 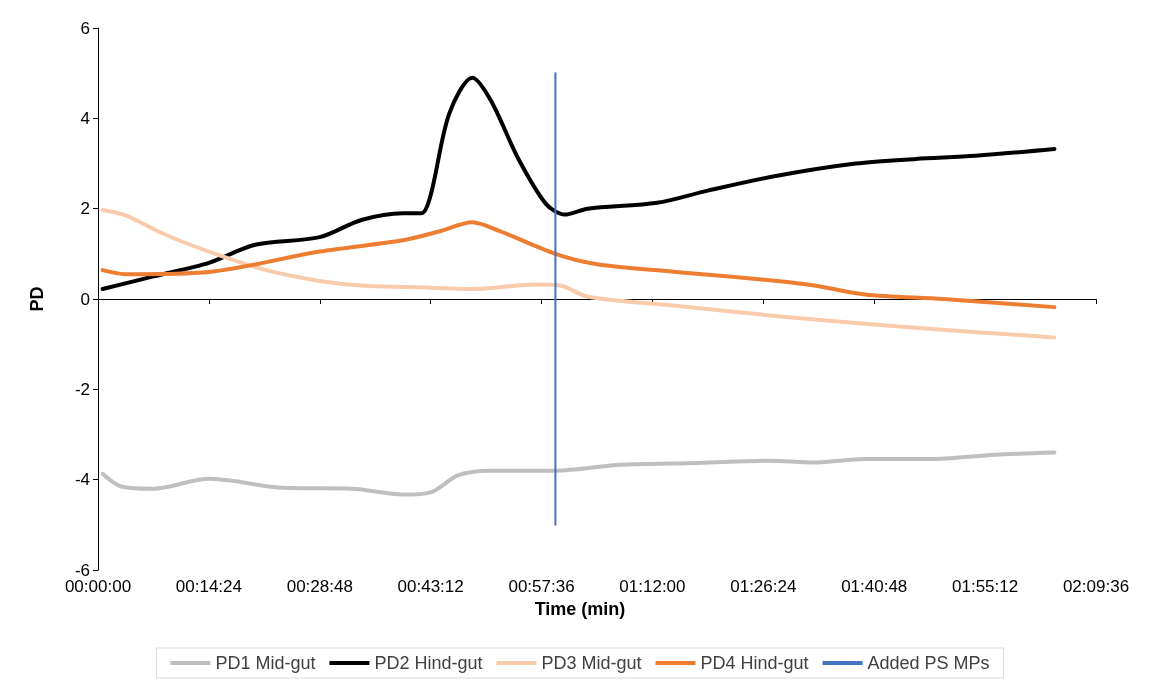 What do you see at coordinates (208, 586) in the screenshot?
I see `x-tick-label: 00:14:24` at bounding box center [208, 586].